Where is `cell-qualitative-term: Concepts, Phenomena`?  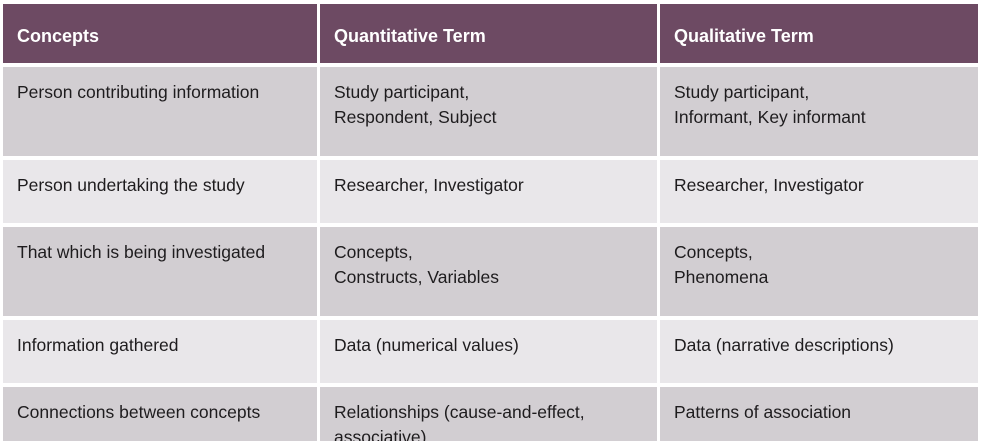
cell-qualitative-term: Concepts, Phenomena is located at coordinates (819, 271).